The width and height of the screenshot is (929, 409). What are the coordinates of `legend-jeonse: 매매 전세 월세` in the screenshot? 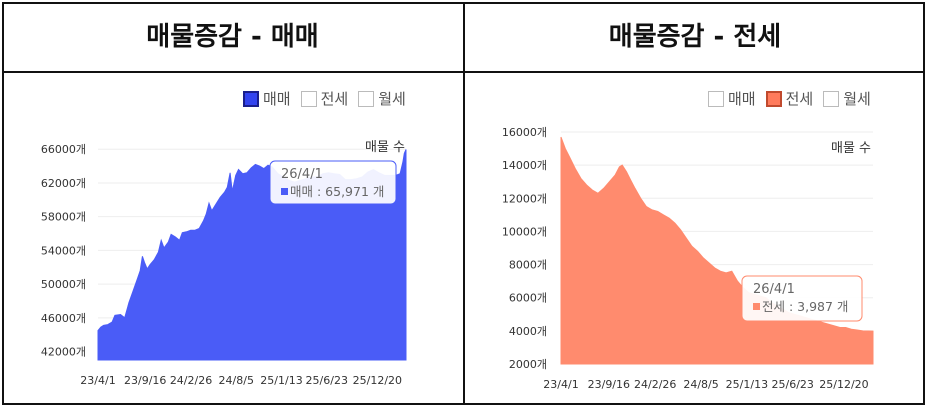 It's located at (784, 98).